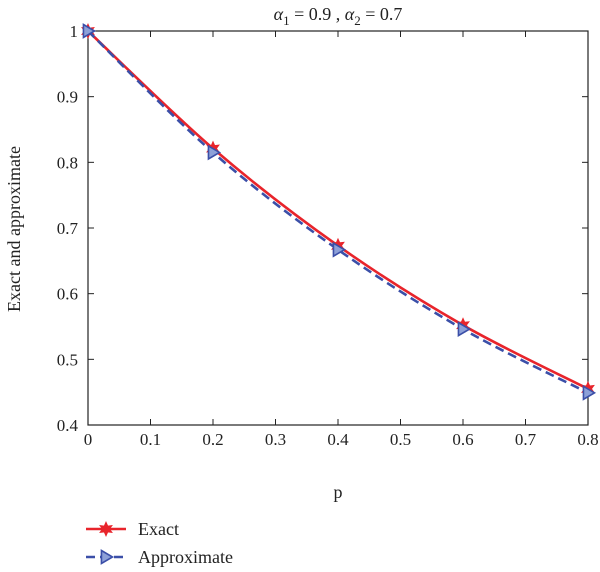 The width and height of the screenshot is (600, 572). I want to click on y-tick-label: 0.5, so click(67, 359).